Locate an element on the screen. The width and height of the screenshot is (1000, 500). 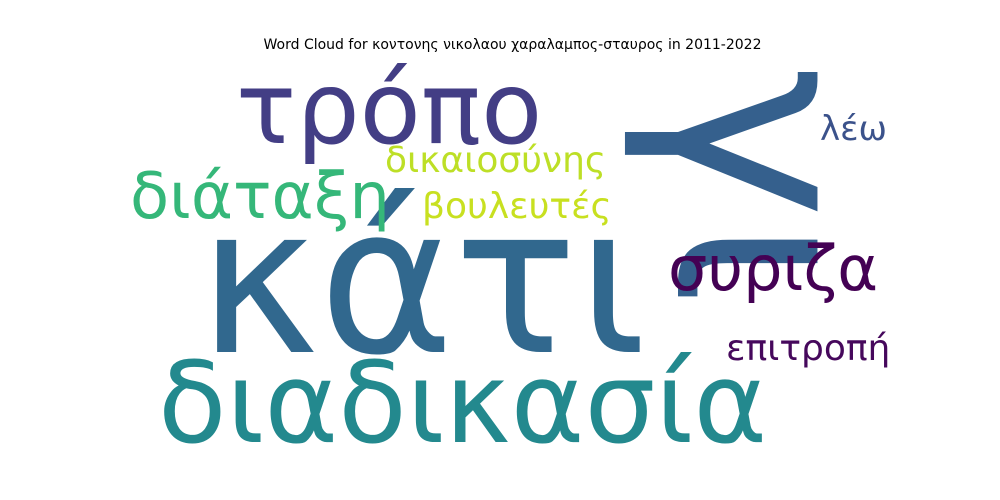
word-gi: γι is located at coordinates (765, 186).